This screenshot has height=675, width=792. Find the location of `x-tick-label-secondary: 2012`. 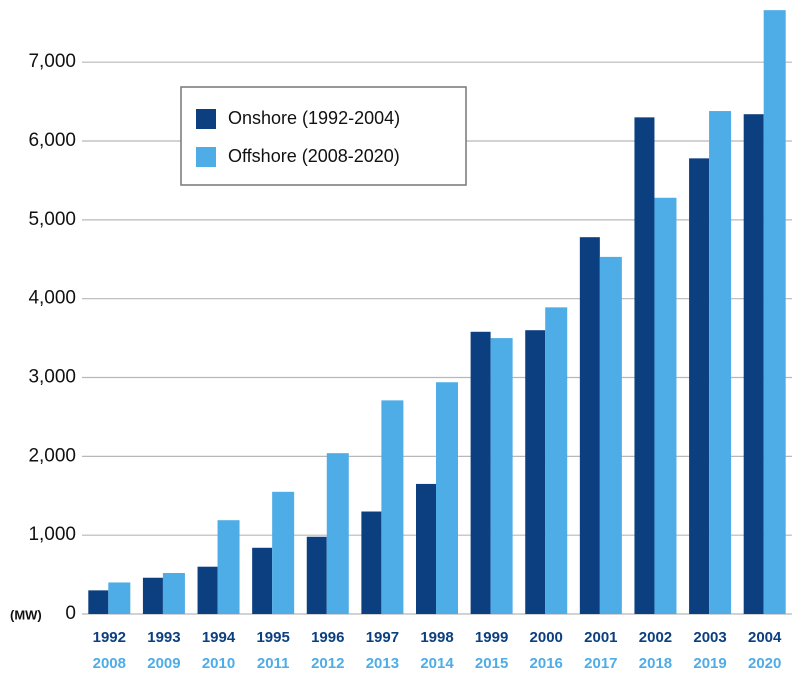

x-tick-label-secondary: 2012 is located at coordinates (327, 663).